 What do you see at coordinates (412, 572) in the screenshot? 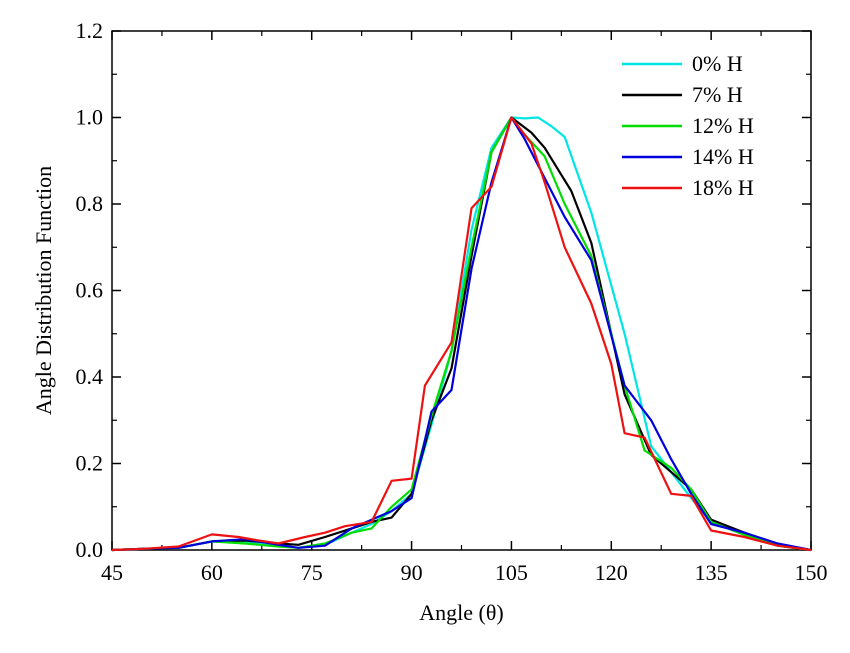
I see `x-tick-label: 90` at bounding box center [412, 572].